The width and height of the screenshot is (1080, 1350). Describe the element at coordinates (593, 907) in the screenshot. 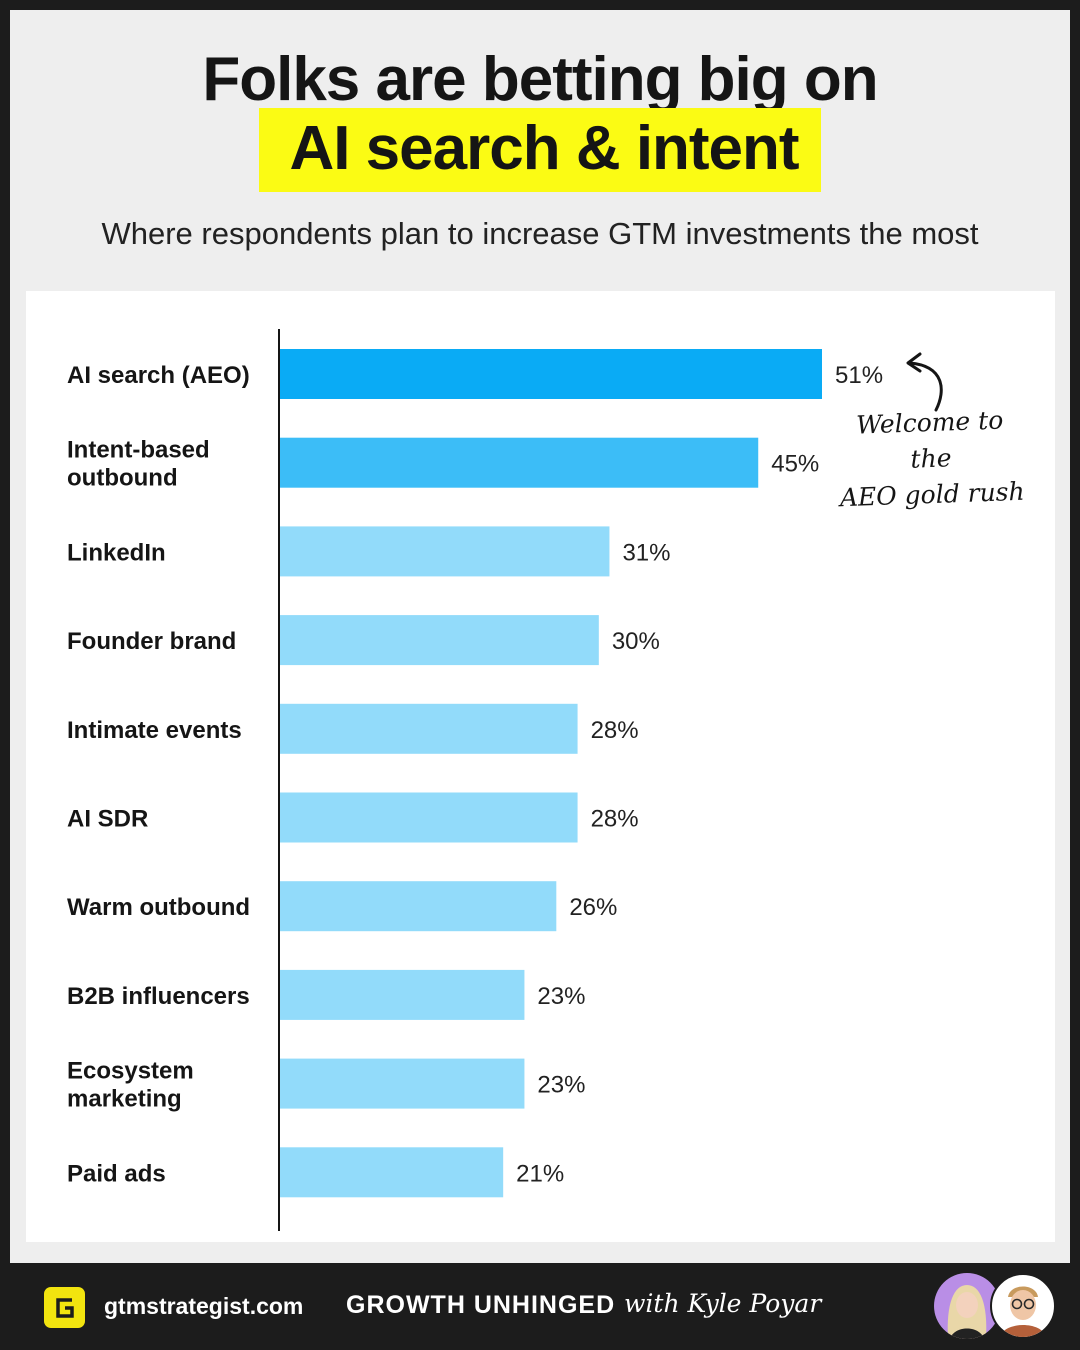

I see `bar-value-label: 26%` at that location.